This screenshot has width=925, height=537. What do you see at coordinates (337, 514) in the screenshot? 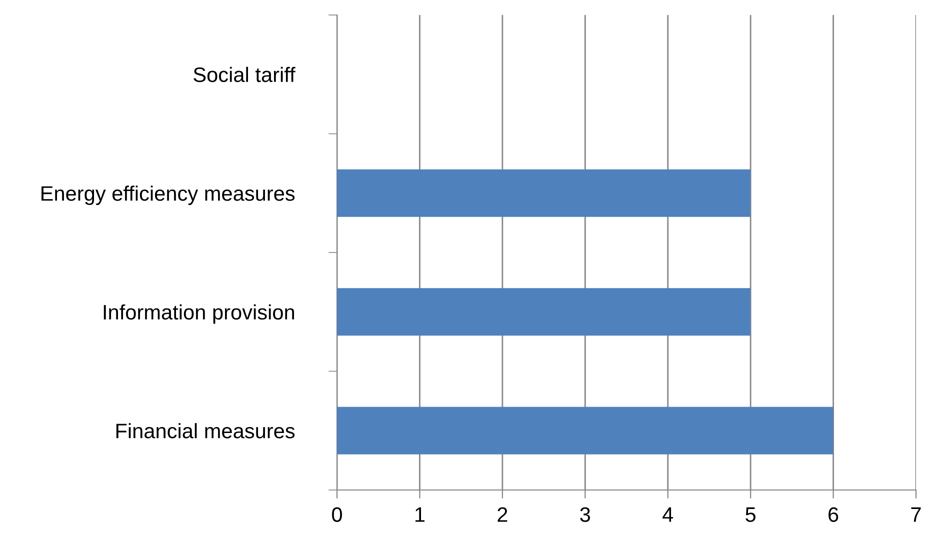
I see `x-tick-label: 0` at bounding box center [337, 514].